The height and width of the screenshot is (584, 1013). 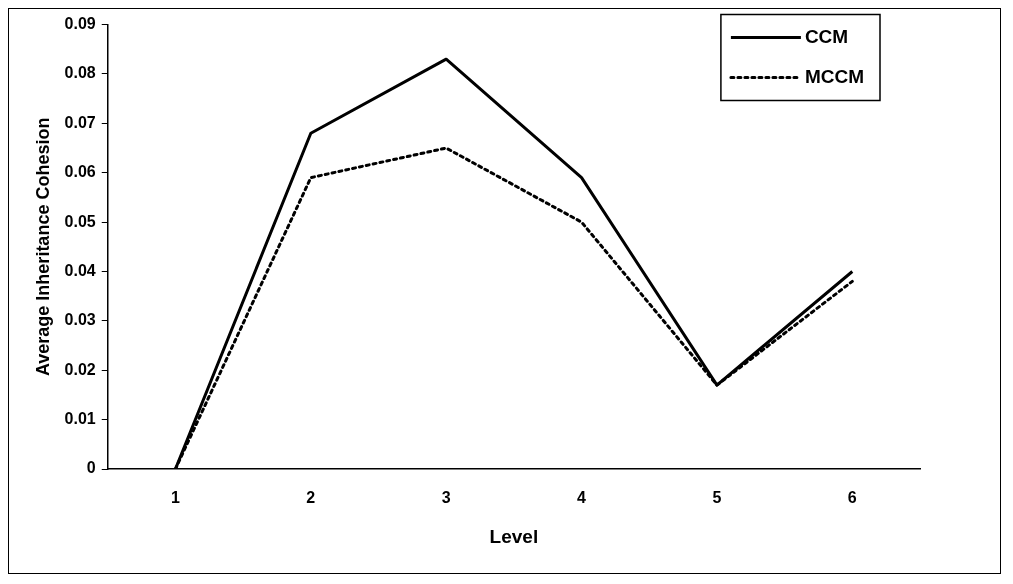 What do you see at coordinates (514, 536) in the screenshot?
I see `x-axis-title: Level` at bounding box center [514, 536].